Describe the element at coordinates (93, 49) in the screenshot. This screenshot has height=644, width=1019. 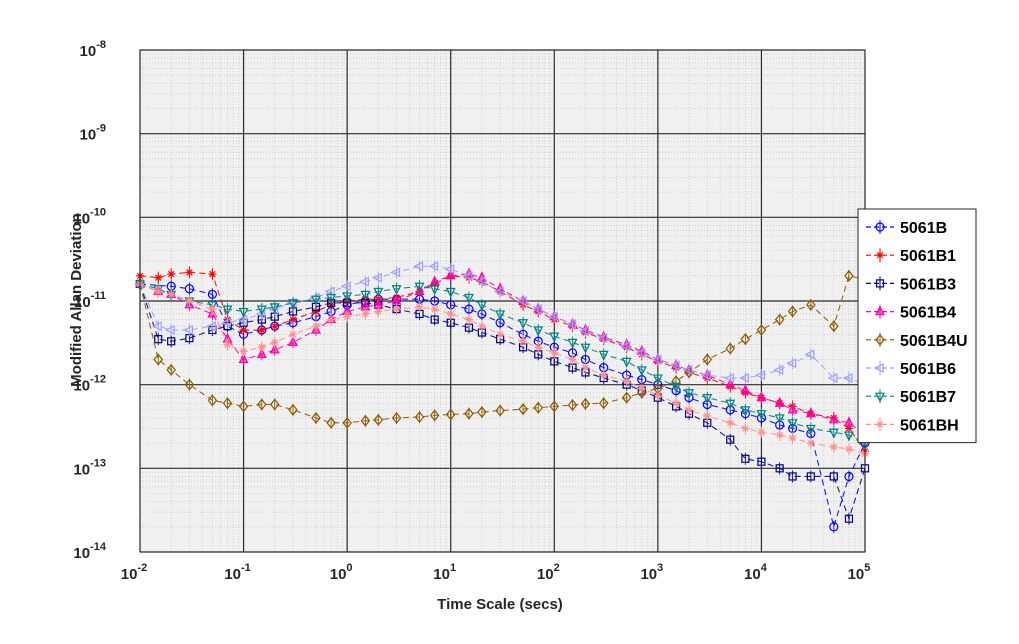
I see `y-tick-label: 10-8` at that location.